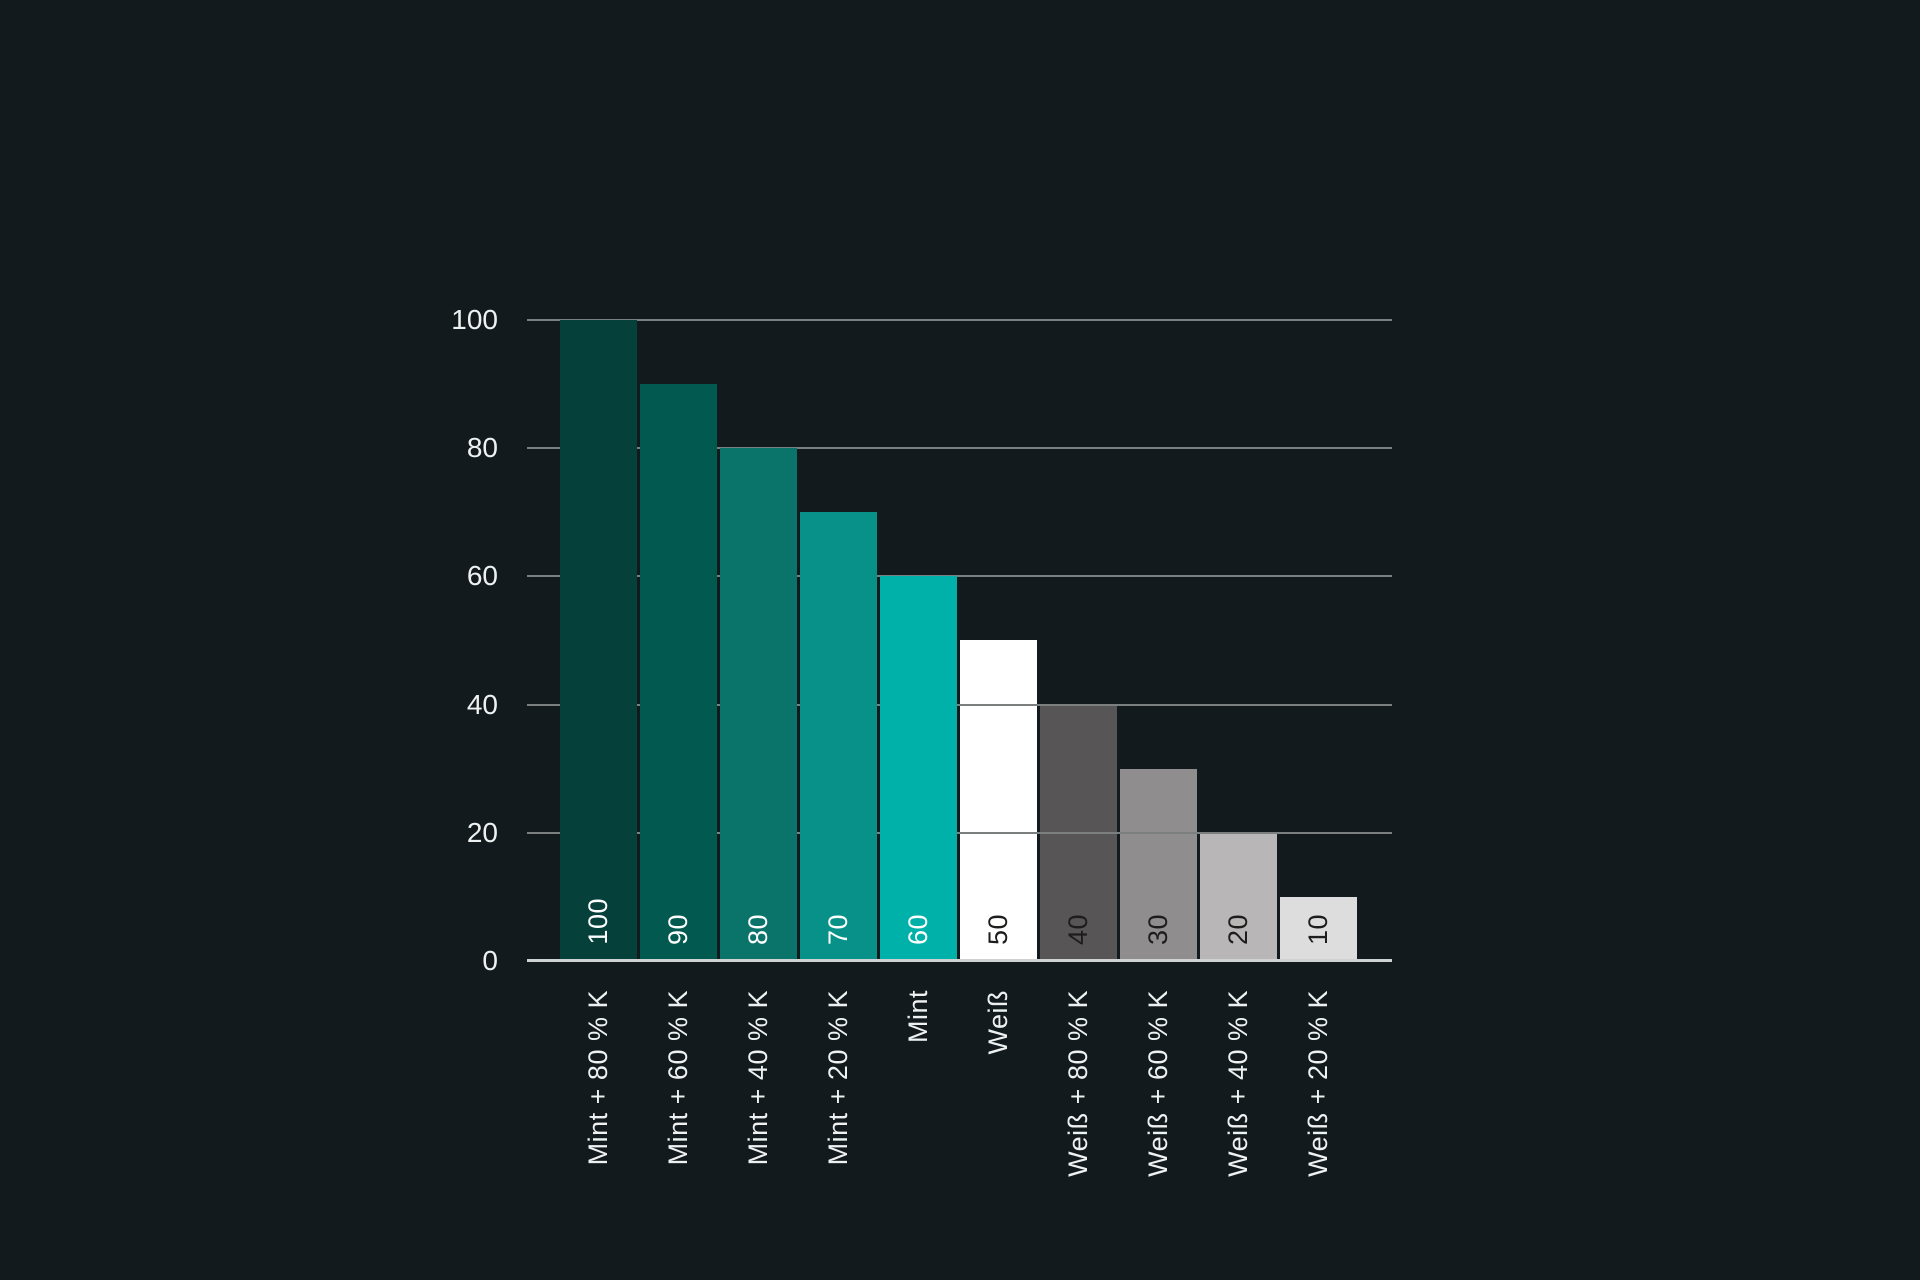 The width and height of the screenshot is (1920, 1280). I want to click on bar: 60, so click(918, 768).